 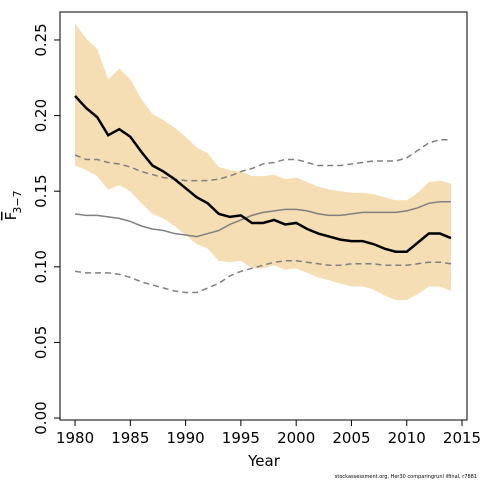 What do you see at coordinates (41, 115) in the screenshot?
I see `y-tick-label: 0.20` at bounding box center [41, 115].